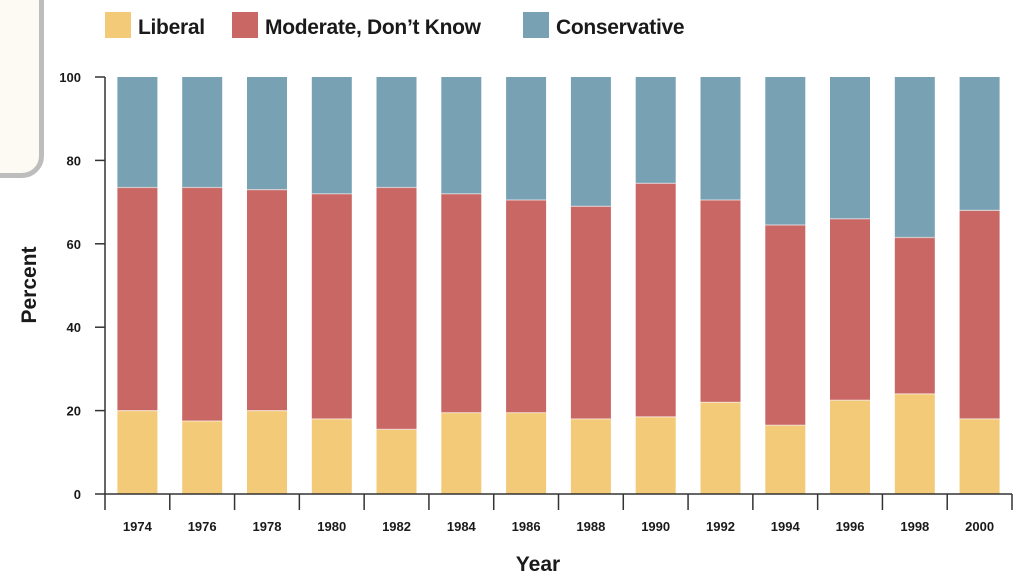 Image resolution: width=1026 pixels, height=576 pixels. I want to click on legend-label-liberal: Liberal, so click(171, 27).